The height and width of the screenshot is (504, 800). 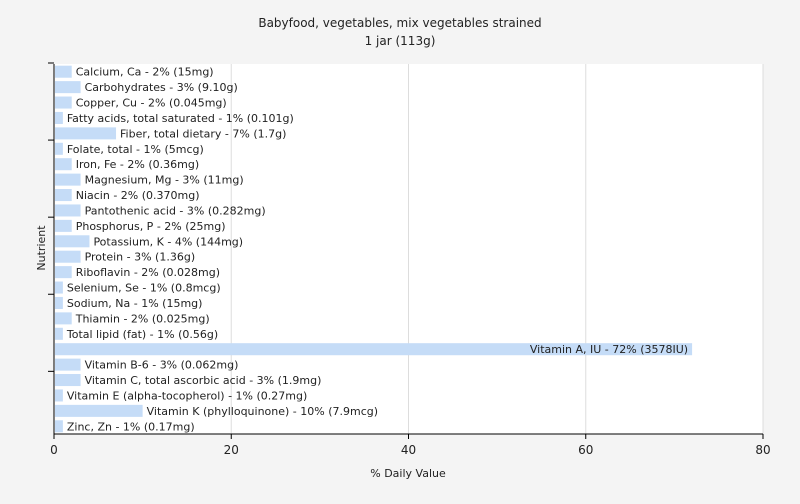 What do you see at coordinates (140, 257) in the screenshot?
I see `bar-label: Protein - 3% (1.36g)` at bounding box center [140, 257].